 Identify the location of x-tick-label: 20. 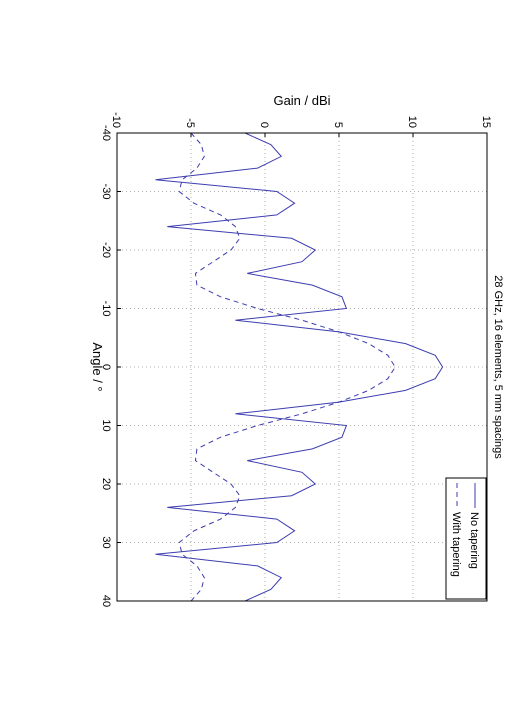
(106, 484).